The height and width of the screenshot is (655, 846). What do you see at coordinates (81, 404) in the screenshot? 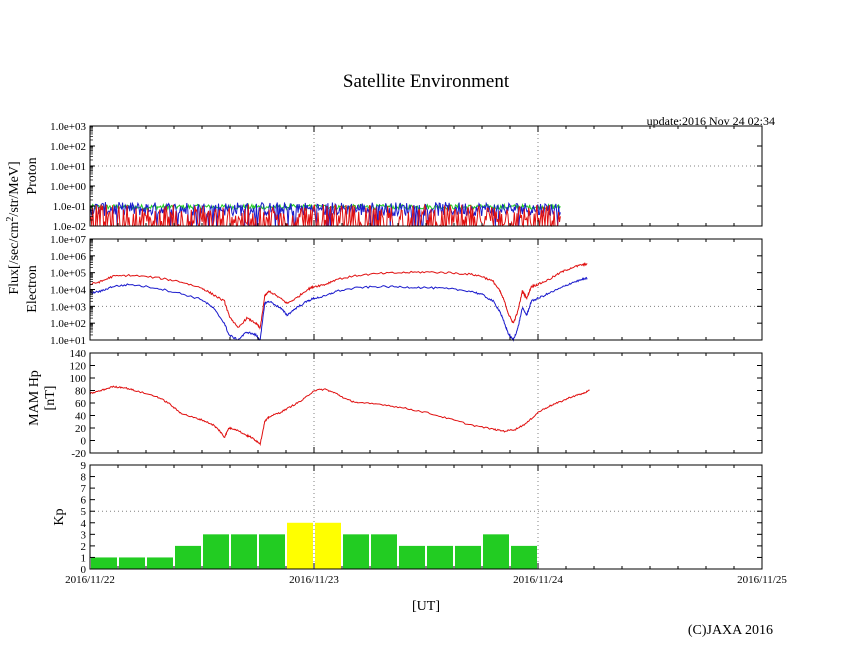
I see `hp-ytick-label-4: 60` at bounding box center [81, 404].